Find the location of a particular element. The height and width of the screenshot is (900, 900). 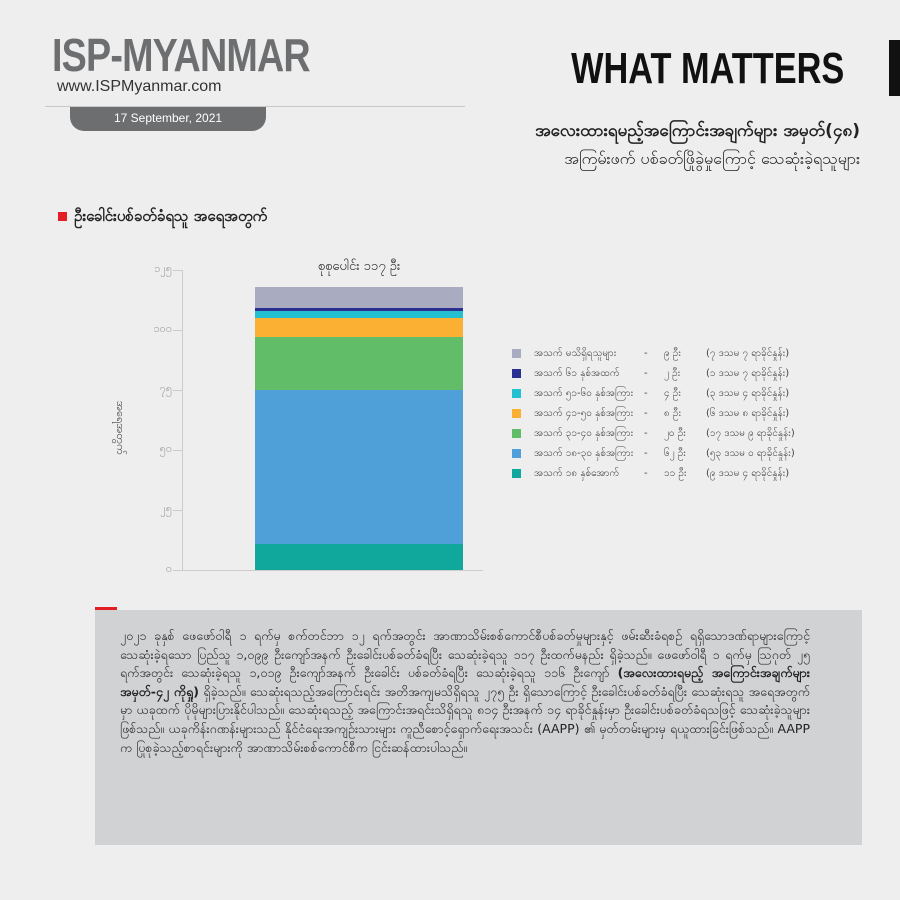

legend-percent: (၅၃ ဒသမ ၀ ရာခိုင်နှုန်း) is located at coordinates (750, 453).